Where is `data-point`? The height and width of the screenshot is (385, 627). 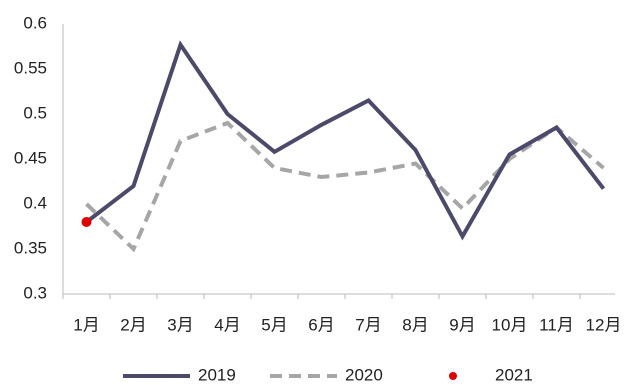
data-point is located at coordinates (86, 222).